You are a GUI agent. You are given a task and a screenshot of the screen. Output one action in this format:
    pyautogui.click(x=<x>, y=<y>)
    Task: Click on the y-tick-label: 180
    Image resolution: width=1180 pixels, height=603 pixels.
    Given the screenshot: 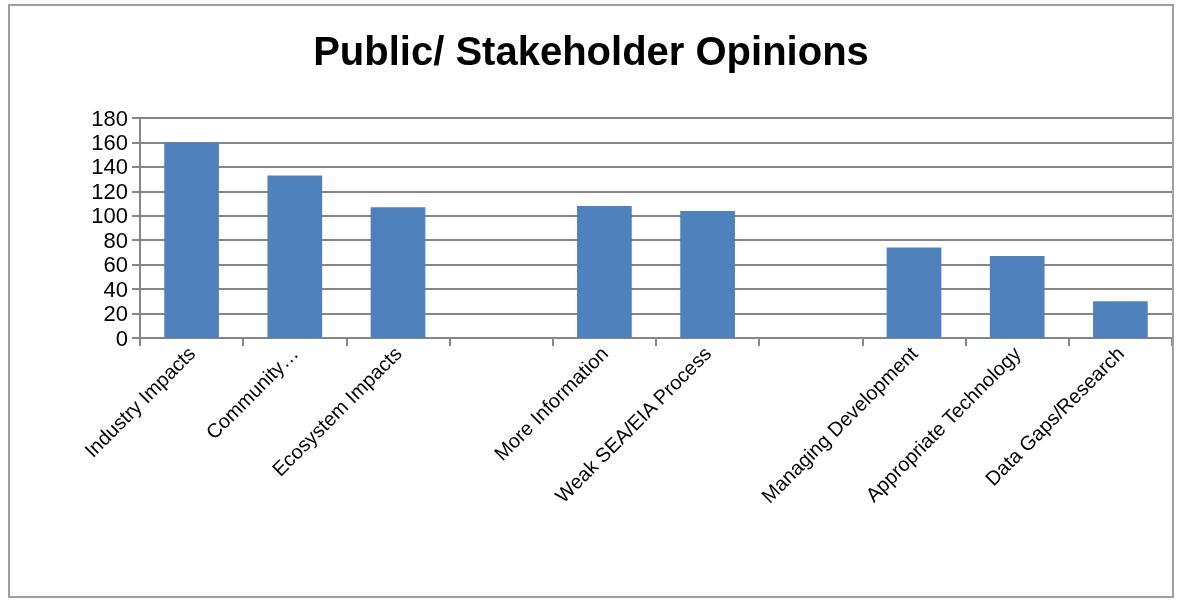 What is the action you would take?
    pyautogui.click(x=109, y=118)
    